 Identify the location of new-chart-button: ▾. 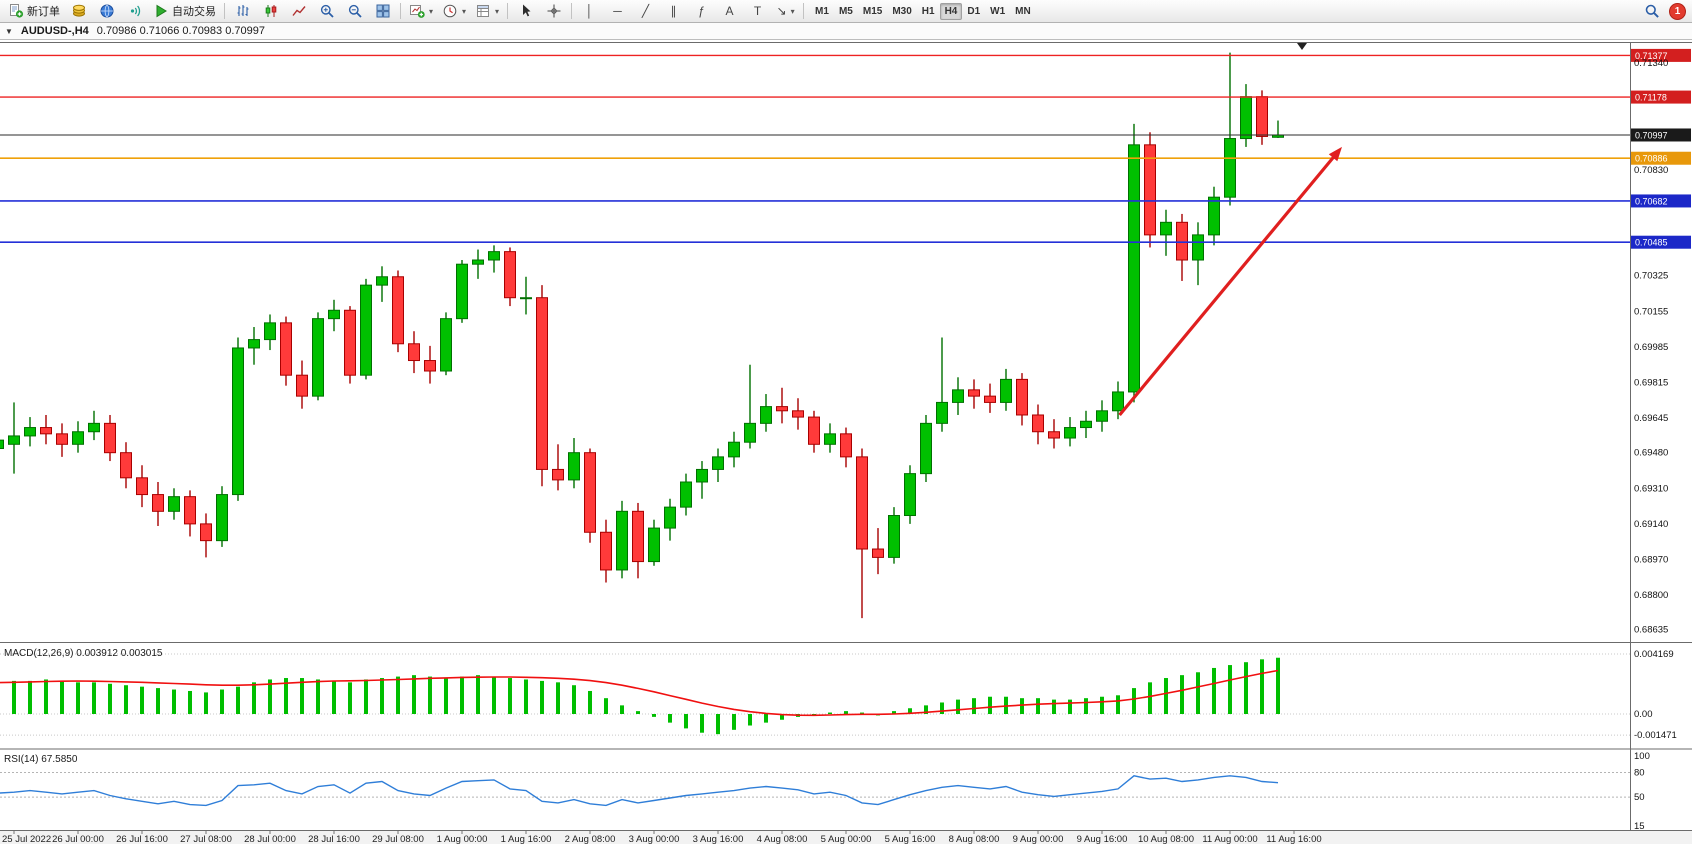
(421, 11).